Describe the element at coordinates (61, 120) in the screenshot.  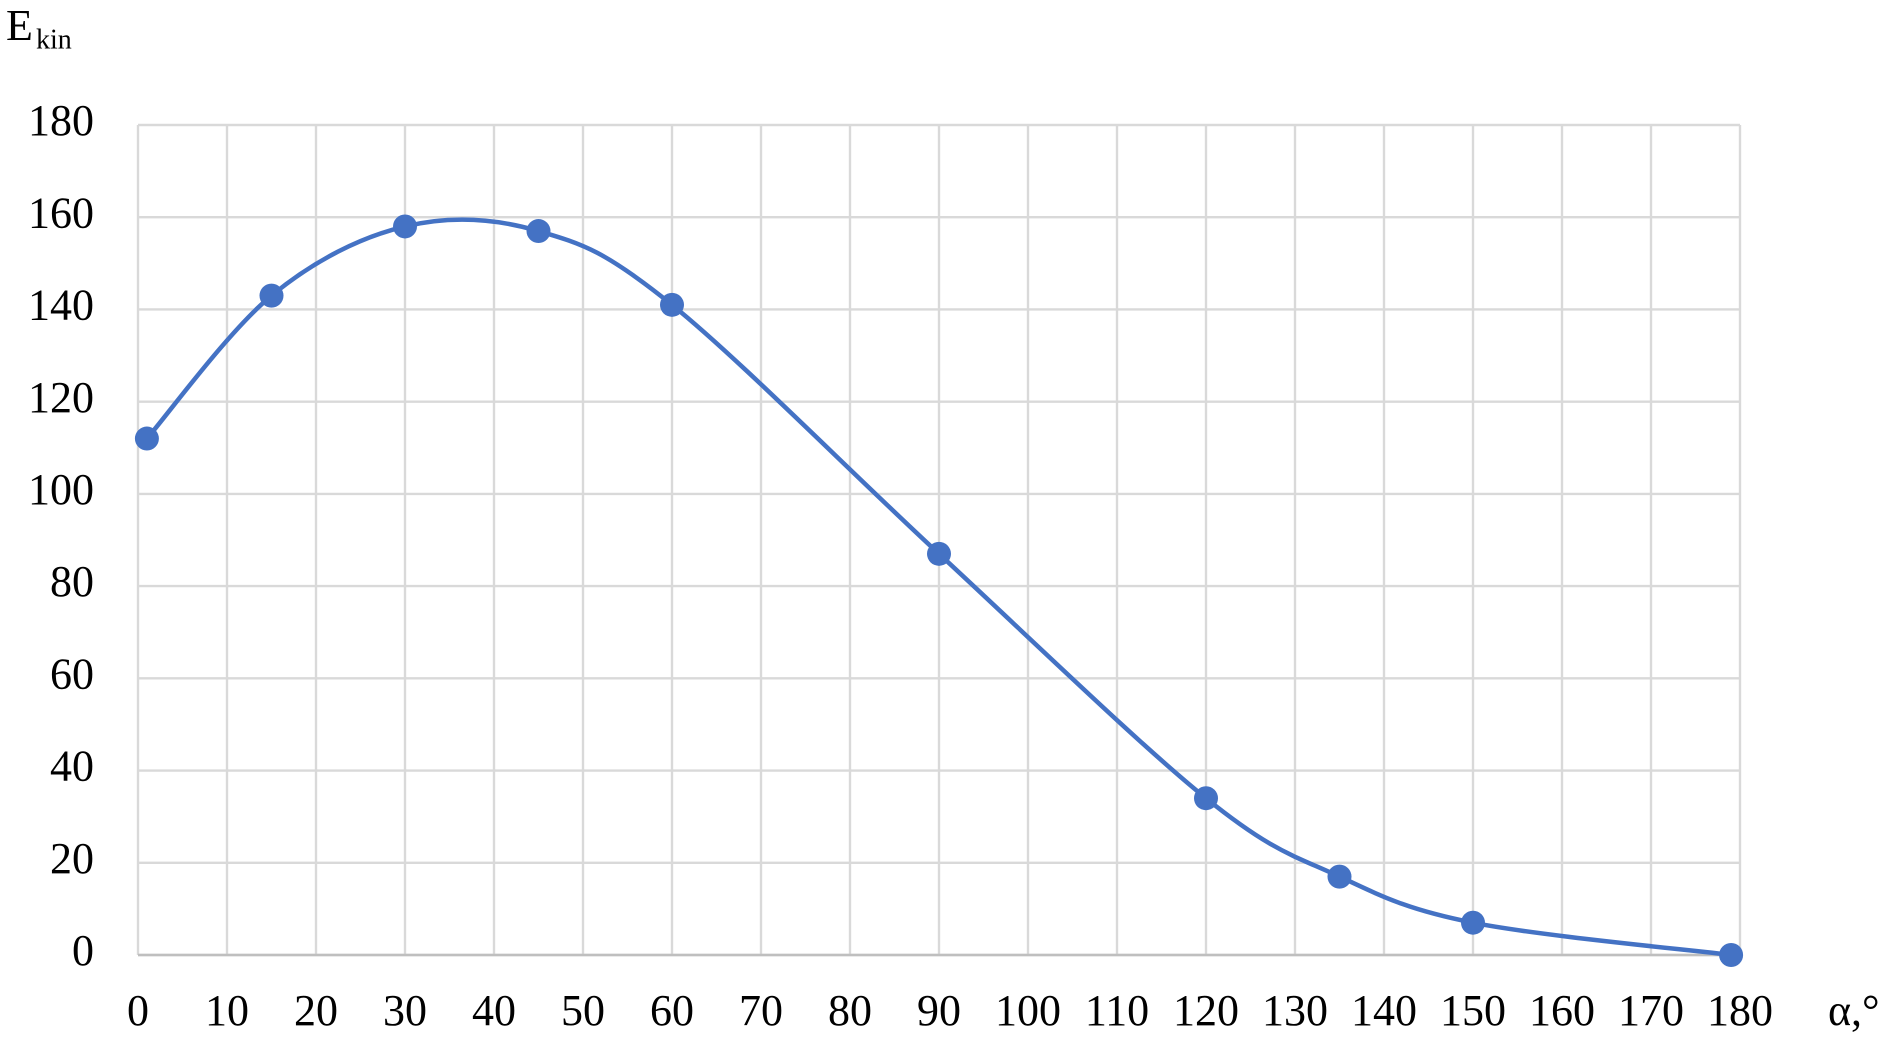
I see `y-tick-label: 180` at that location.